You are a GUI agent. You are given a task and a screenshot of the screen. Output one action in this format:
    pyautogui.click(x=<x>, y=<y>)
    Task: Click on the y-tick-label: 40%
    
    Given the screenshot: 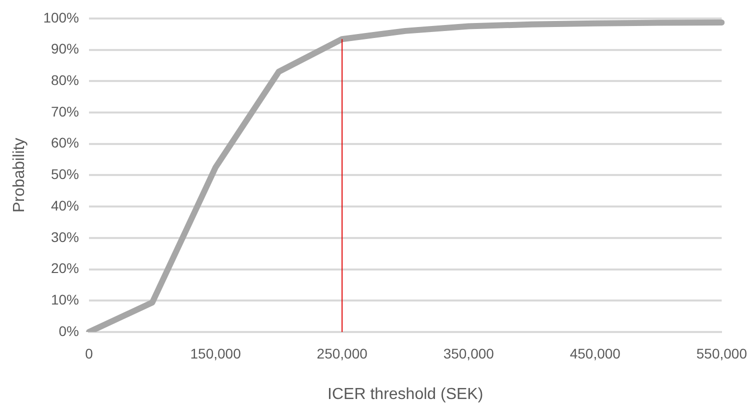 What is the action you would take?
    pyautogui.click(x=65, y=205)
    